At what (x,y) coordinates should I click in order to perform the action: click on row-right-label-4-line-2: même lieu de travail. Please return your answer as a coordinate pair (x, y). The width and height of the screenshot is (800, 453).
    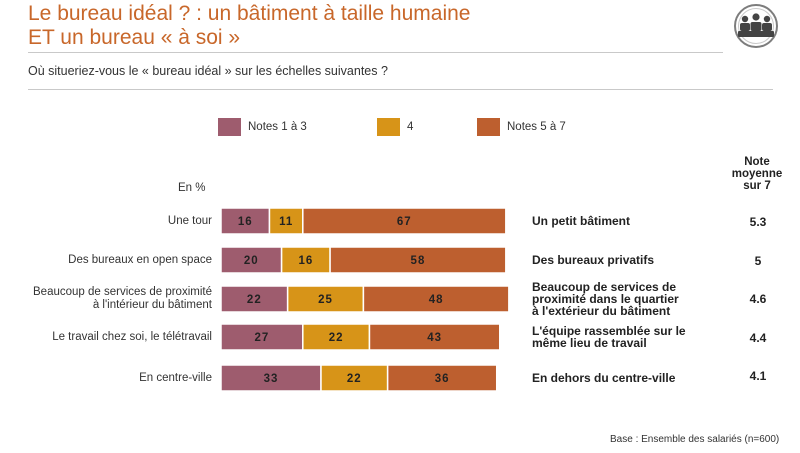
    Looking at the image, I should click on (589, 343).